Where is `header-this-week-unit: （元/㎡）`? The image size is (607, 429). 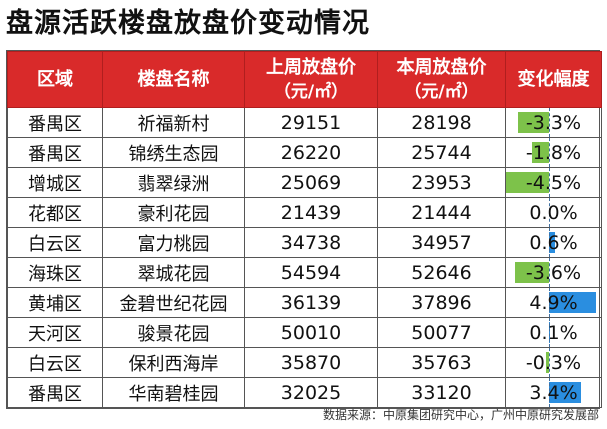
header-this-week-unit: （元/㎡） is located at coordinates (441, 91).